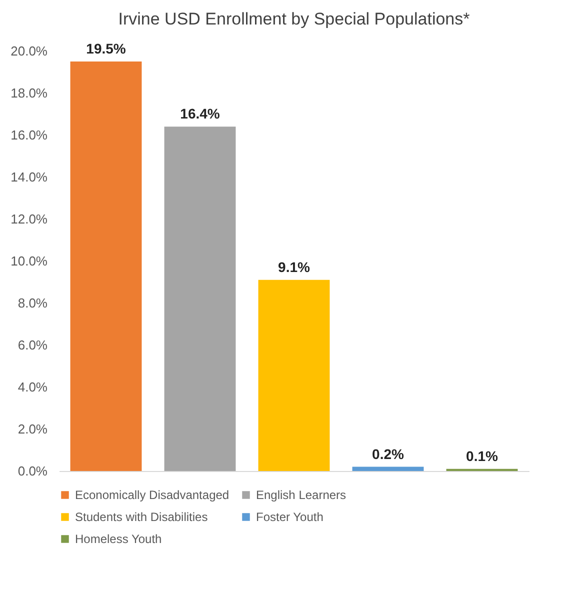 This screenshot has height=590, width=562. What do you see at coordinates (29, 261) in the screenshot?
I see `y-tick-label: 10.0%` at bounding box center [29, 261].